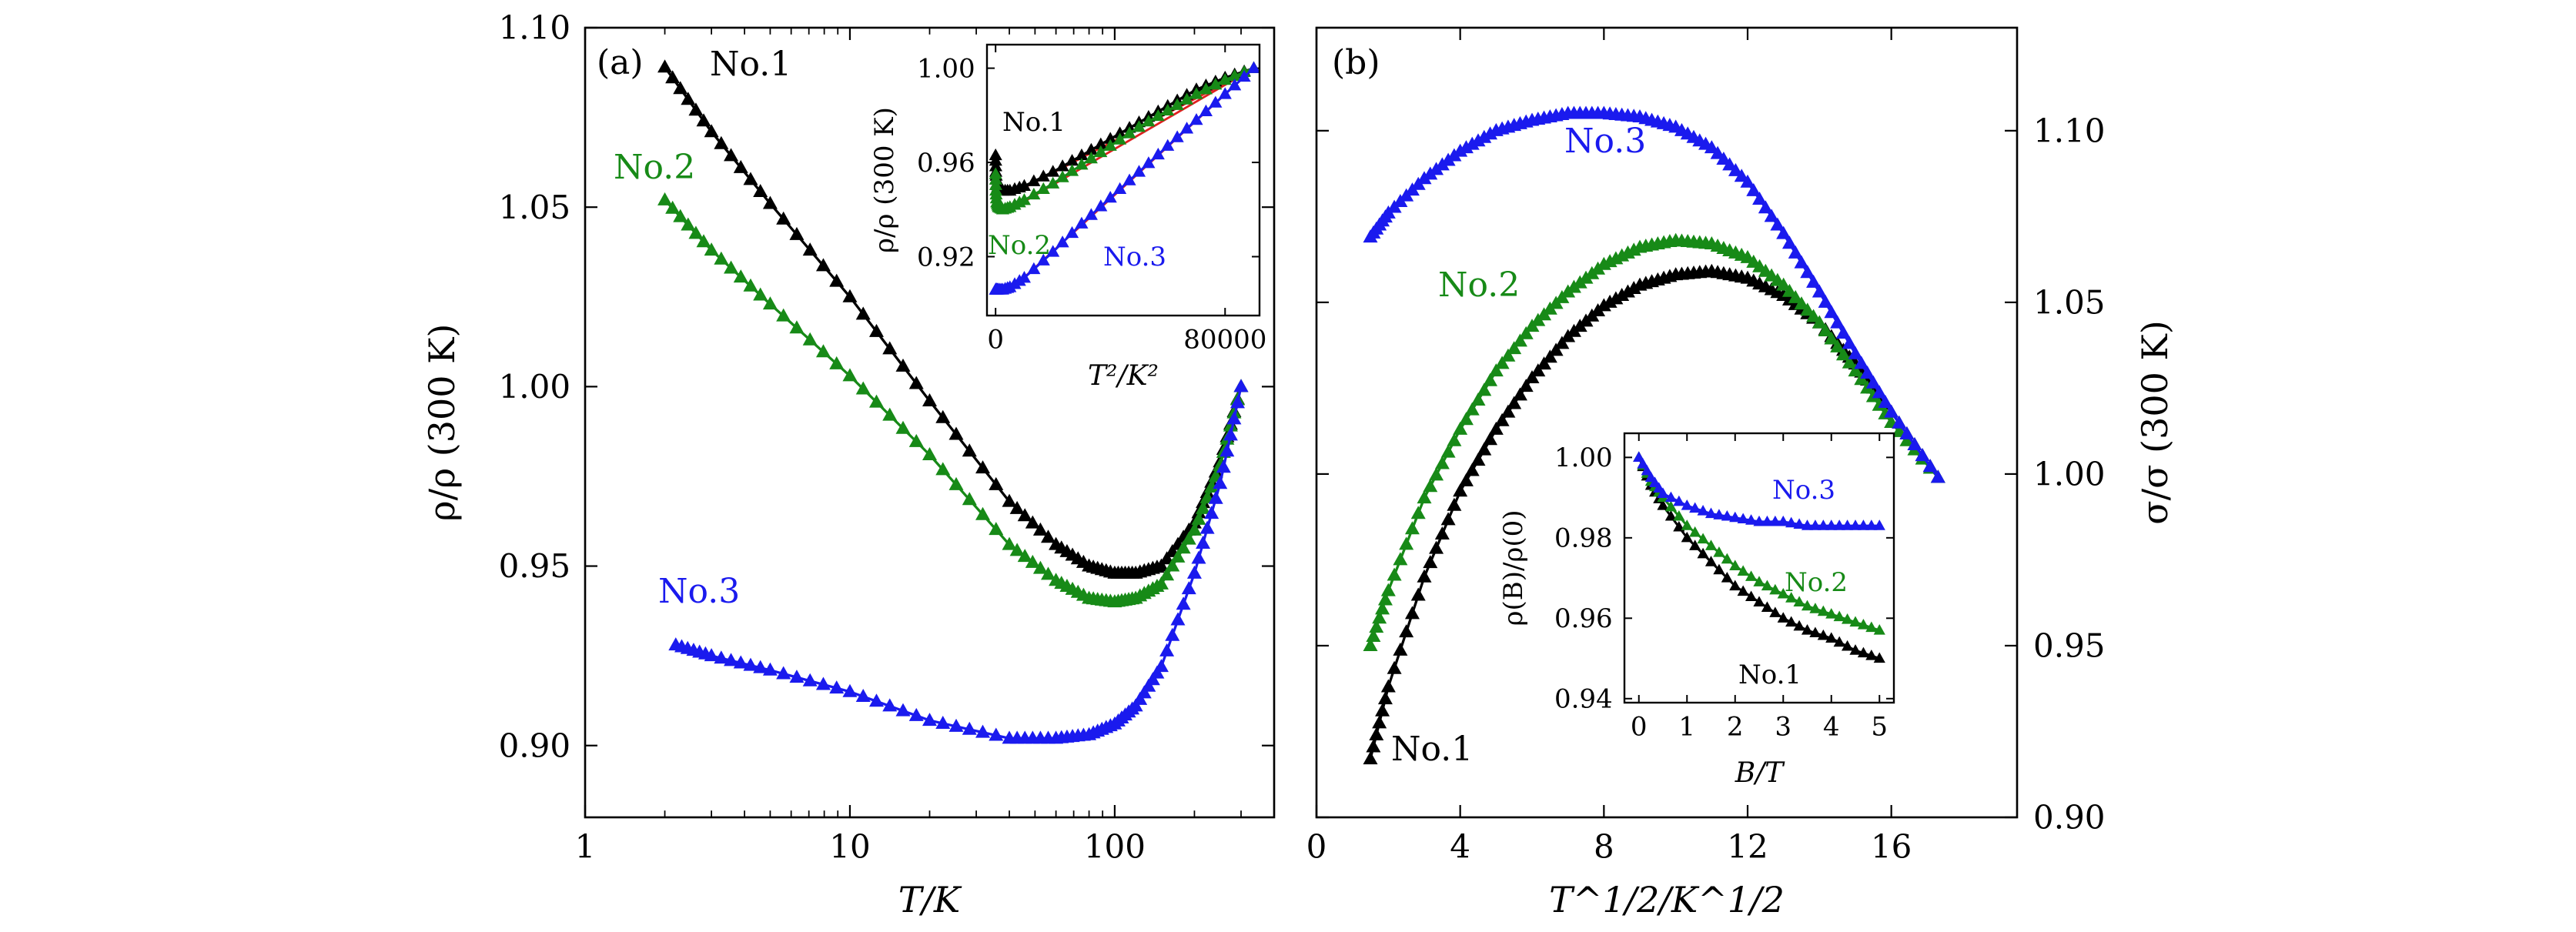 The width and height of the screenshot is (2576, 932). What do you see at coordinates (621, 62) in the screenshot?
I see `panel-a-label: (a)` at bounding box center [621, 62].